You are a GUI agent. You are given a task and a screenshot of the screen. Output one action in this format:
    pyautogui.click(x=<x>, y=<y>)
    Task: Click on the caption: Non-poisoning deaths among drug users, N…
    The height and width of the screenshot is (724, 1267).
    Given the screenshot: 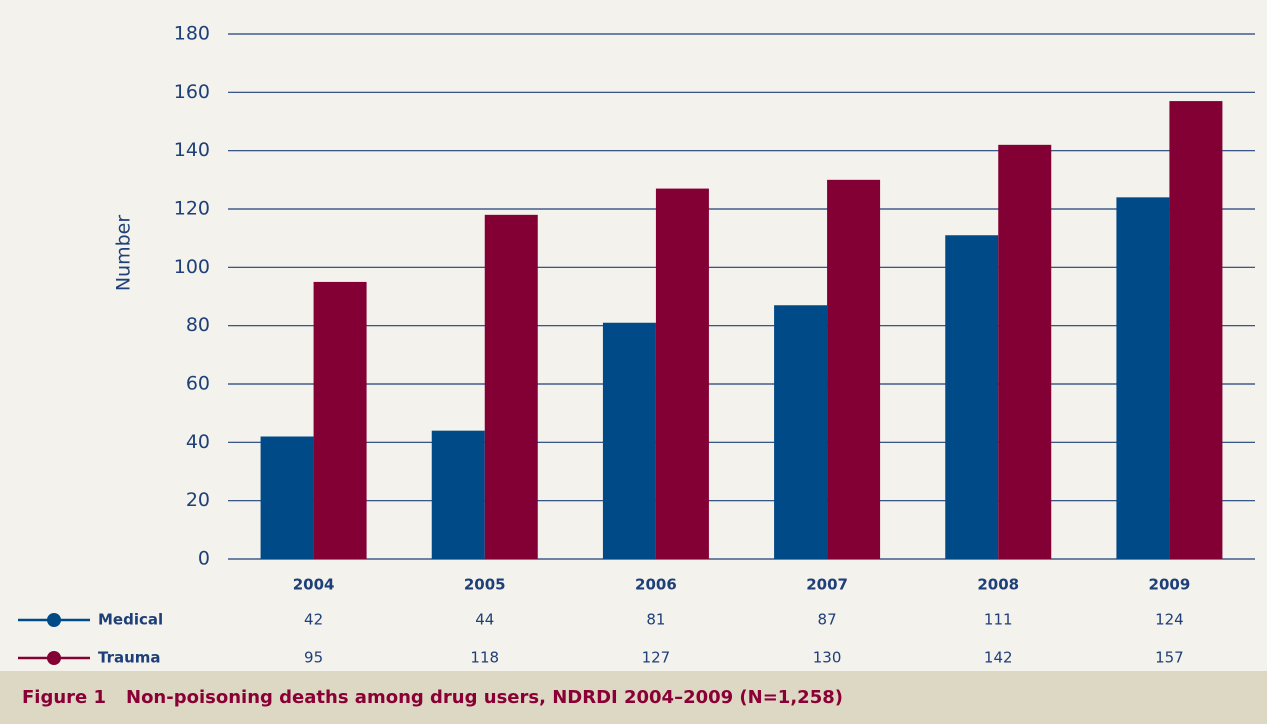 What is the action you would take?
    pyautogui.click(x=484, y=697)
    